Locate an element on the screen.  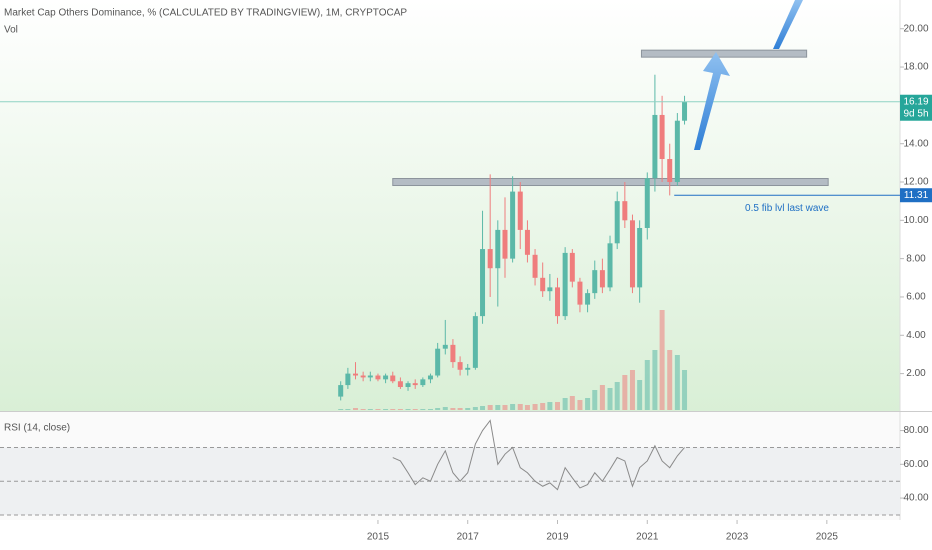
x-tick-label: 2017 is located at coordinates (468, 537).